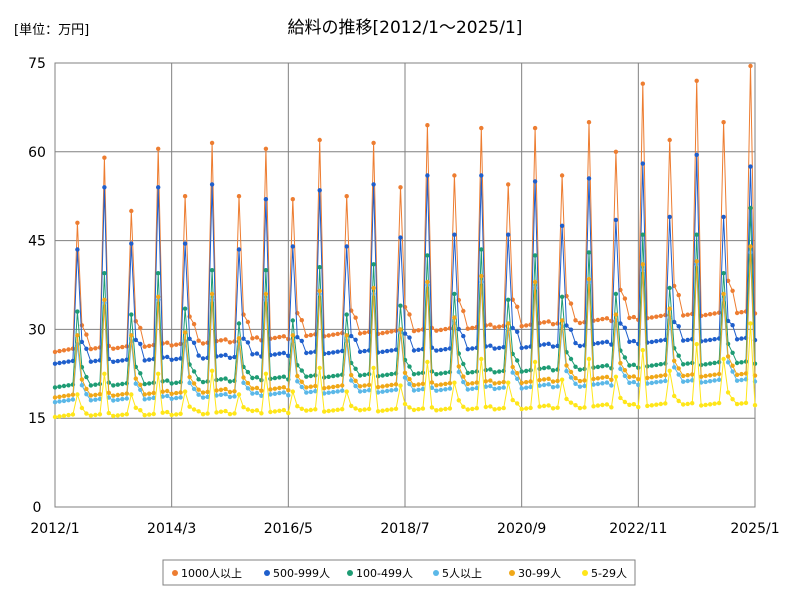 The image size is (800, 600). What do you see at coordinates (638, 529) in the screenshot?
I see `x-tick-label: 2022/11` at bounding box center [638, 529].